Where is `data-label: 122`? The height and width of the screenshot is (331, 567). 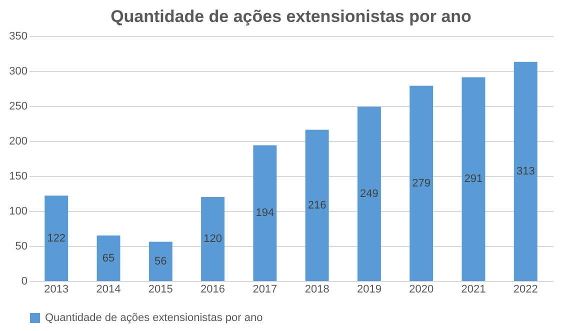 data-label: 122 is located at coordinates (56, 238).